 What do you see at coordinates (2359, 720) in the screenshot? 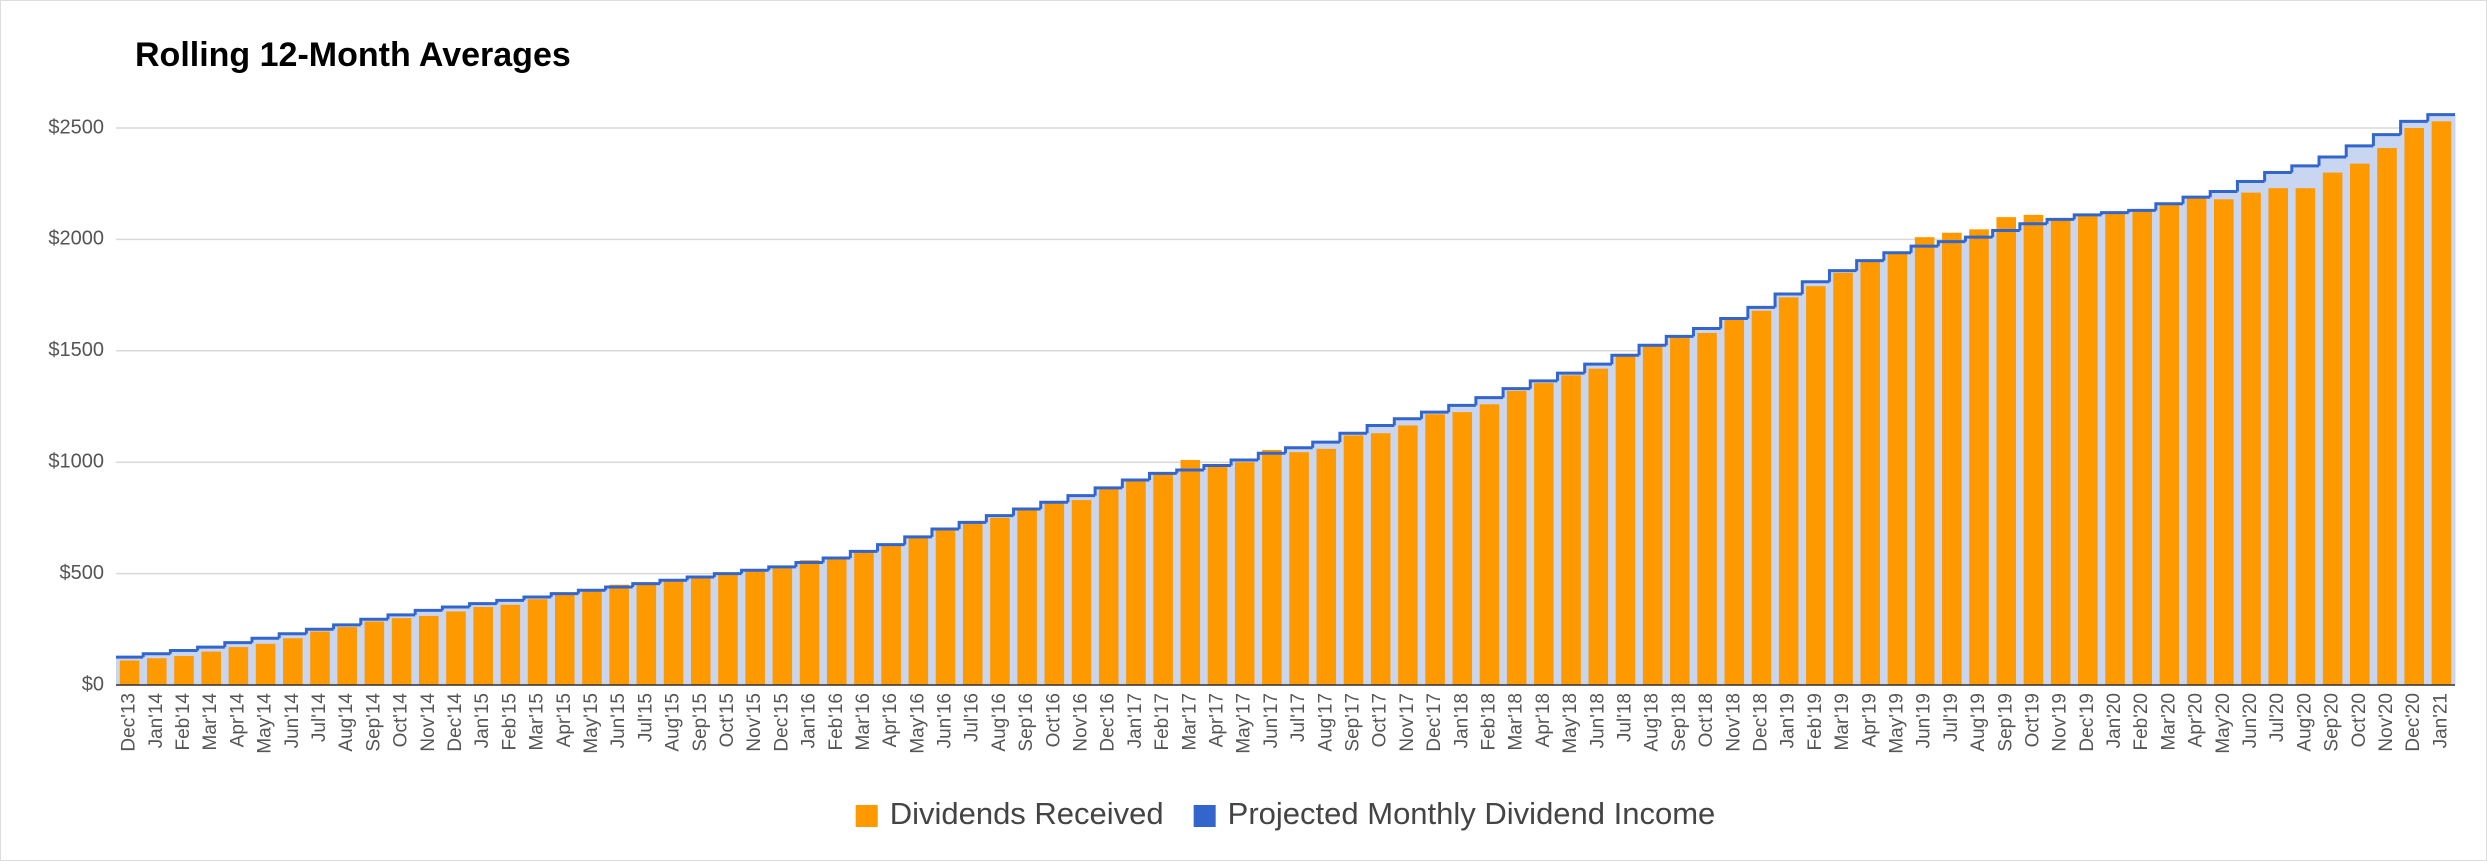
I see `x-tick-label: Oct'20` at bounding box center [2359, 720].